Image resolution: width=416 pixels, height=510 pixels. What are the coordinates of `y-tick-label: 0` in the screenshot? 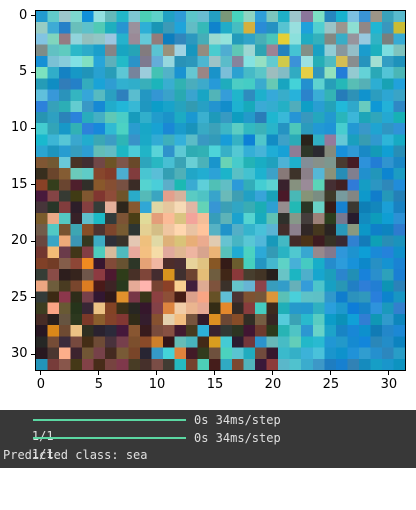 It's located at (23, 15).